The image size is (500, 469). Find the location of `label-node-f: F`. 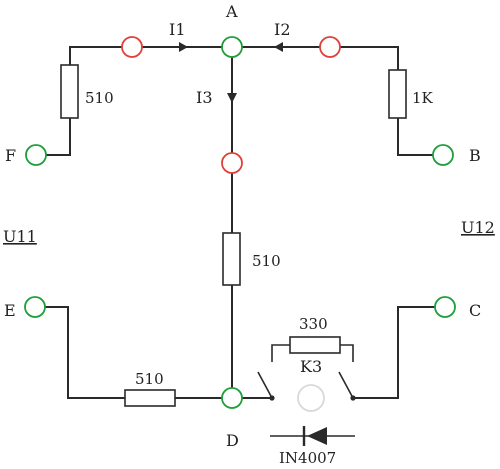

label-node-f: F is located at coordinates (10, 155).